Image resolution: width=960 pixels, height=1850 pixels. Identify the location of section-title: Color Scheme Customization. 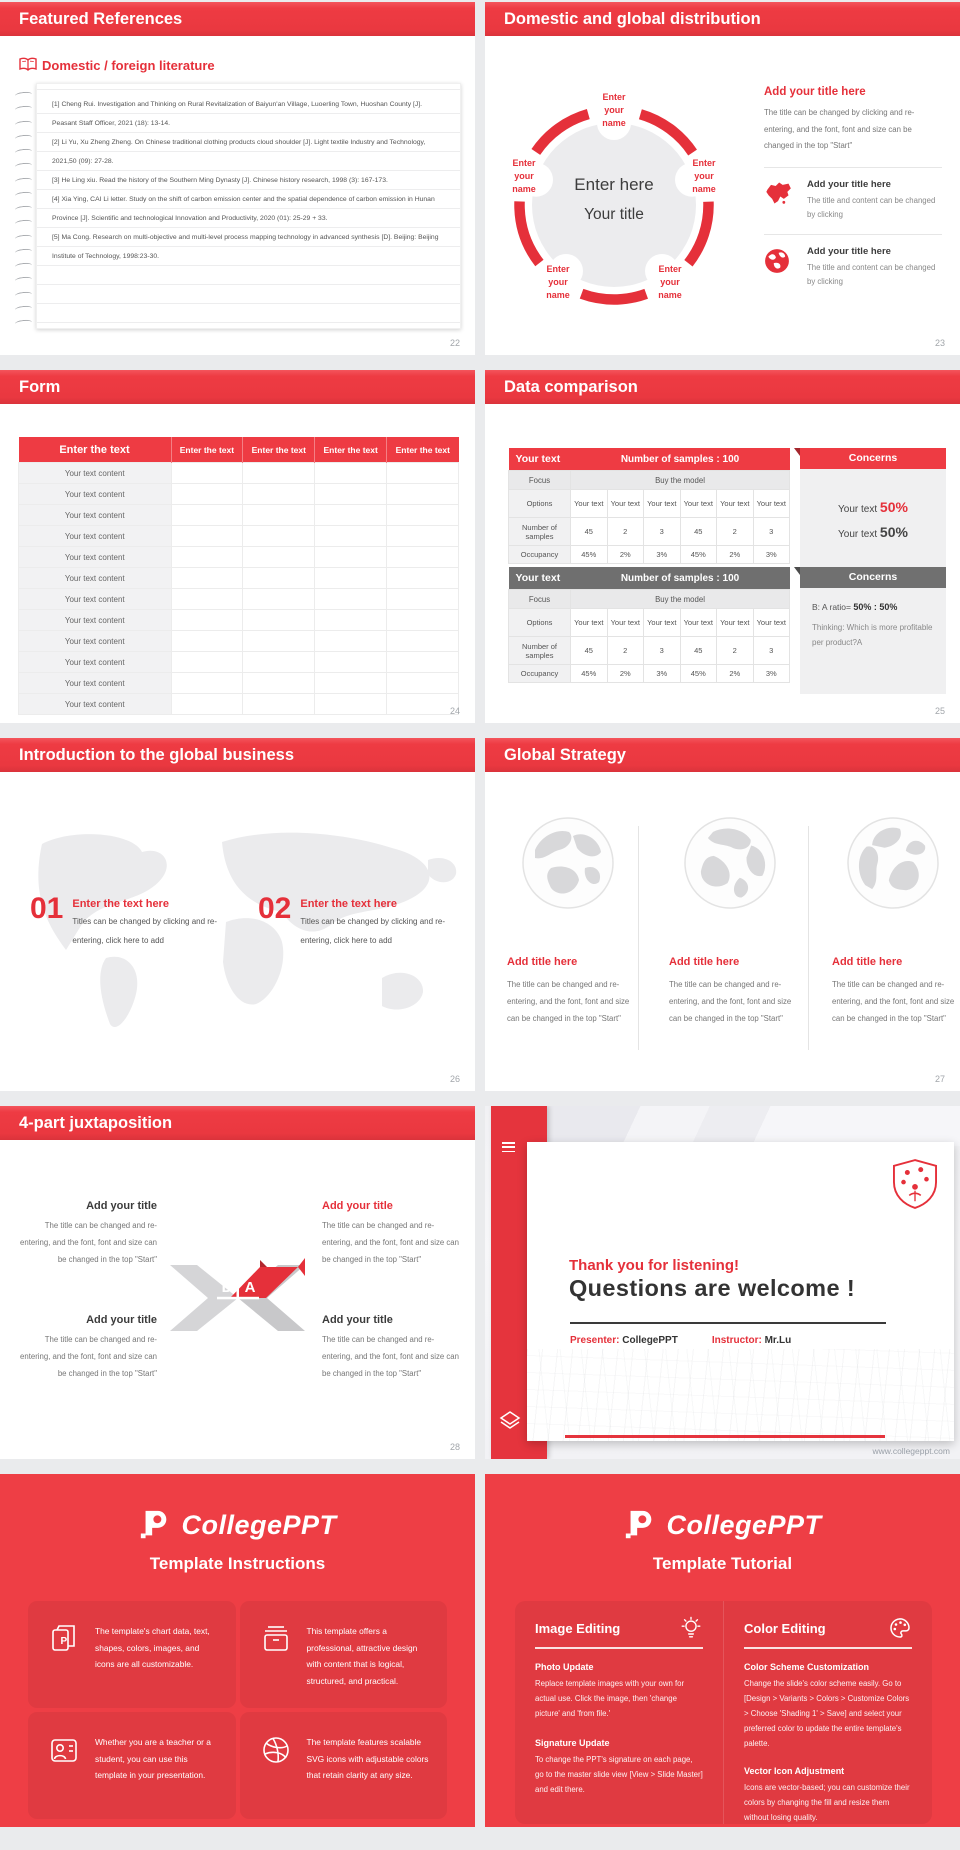
(807, 1666).